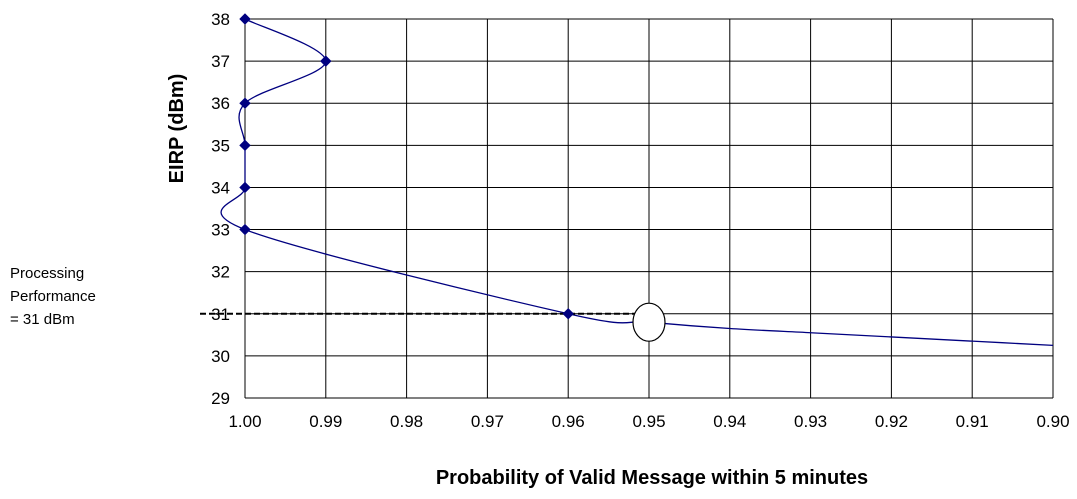 This screenshot has height=499, width=1077. I want to click on annotation-line-3: = 31 dBm, so click(42, 319).